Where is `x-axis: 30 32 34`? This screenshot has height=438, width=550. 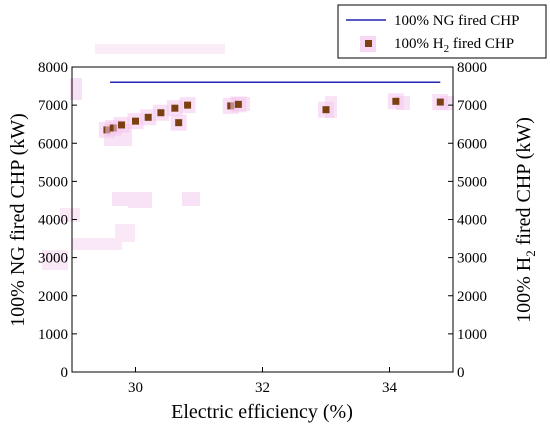 x-axis: 30 32 34 is located at coordinates (263, 381).